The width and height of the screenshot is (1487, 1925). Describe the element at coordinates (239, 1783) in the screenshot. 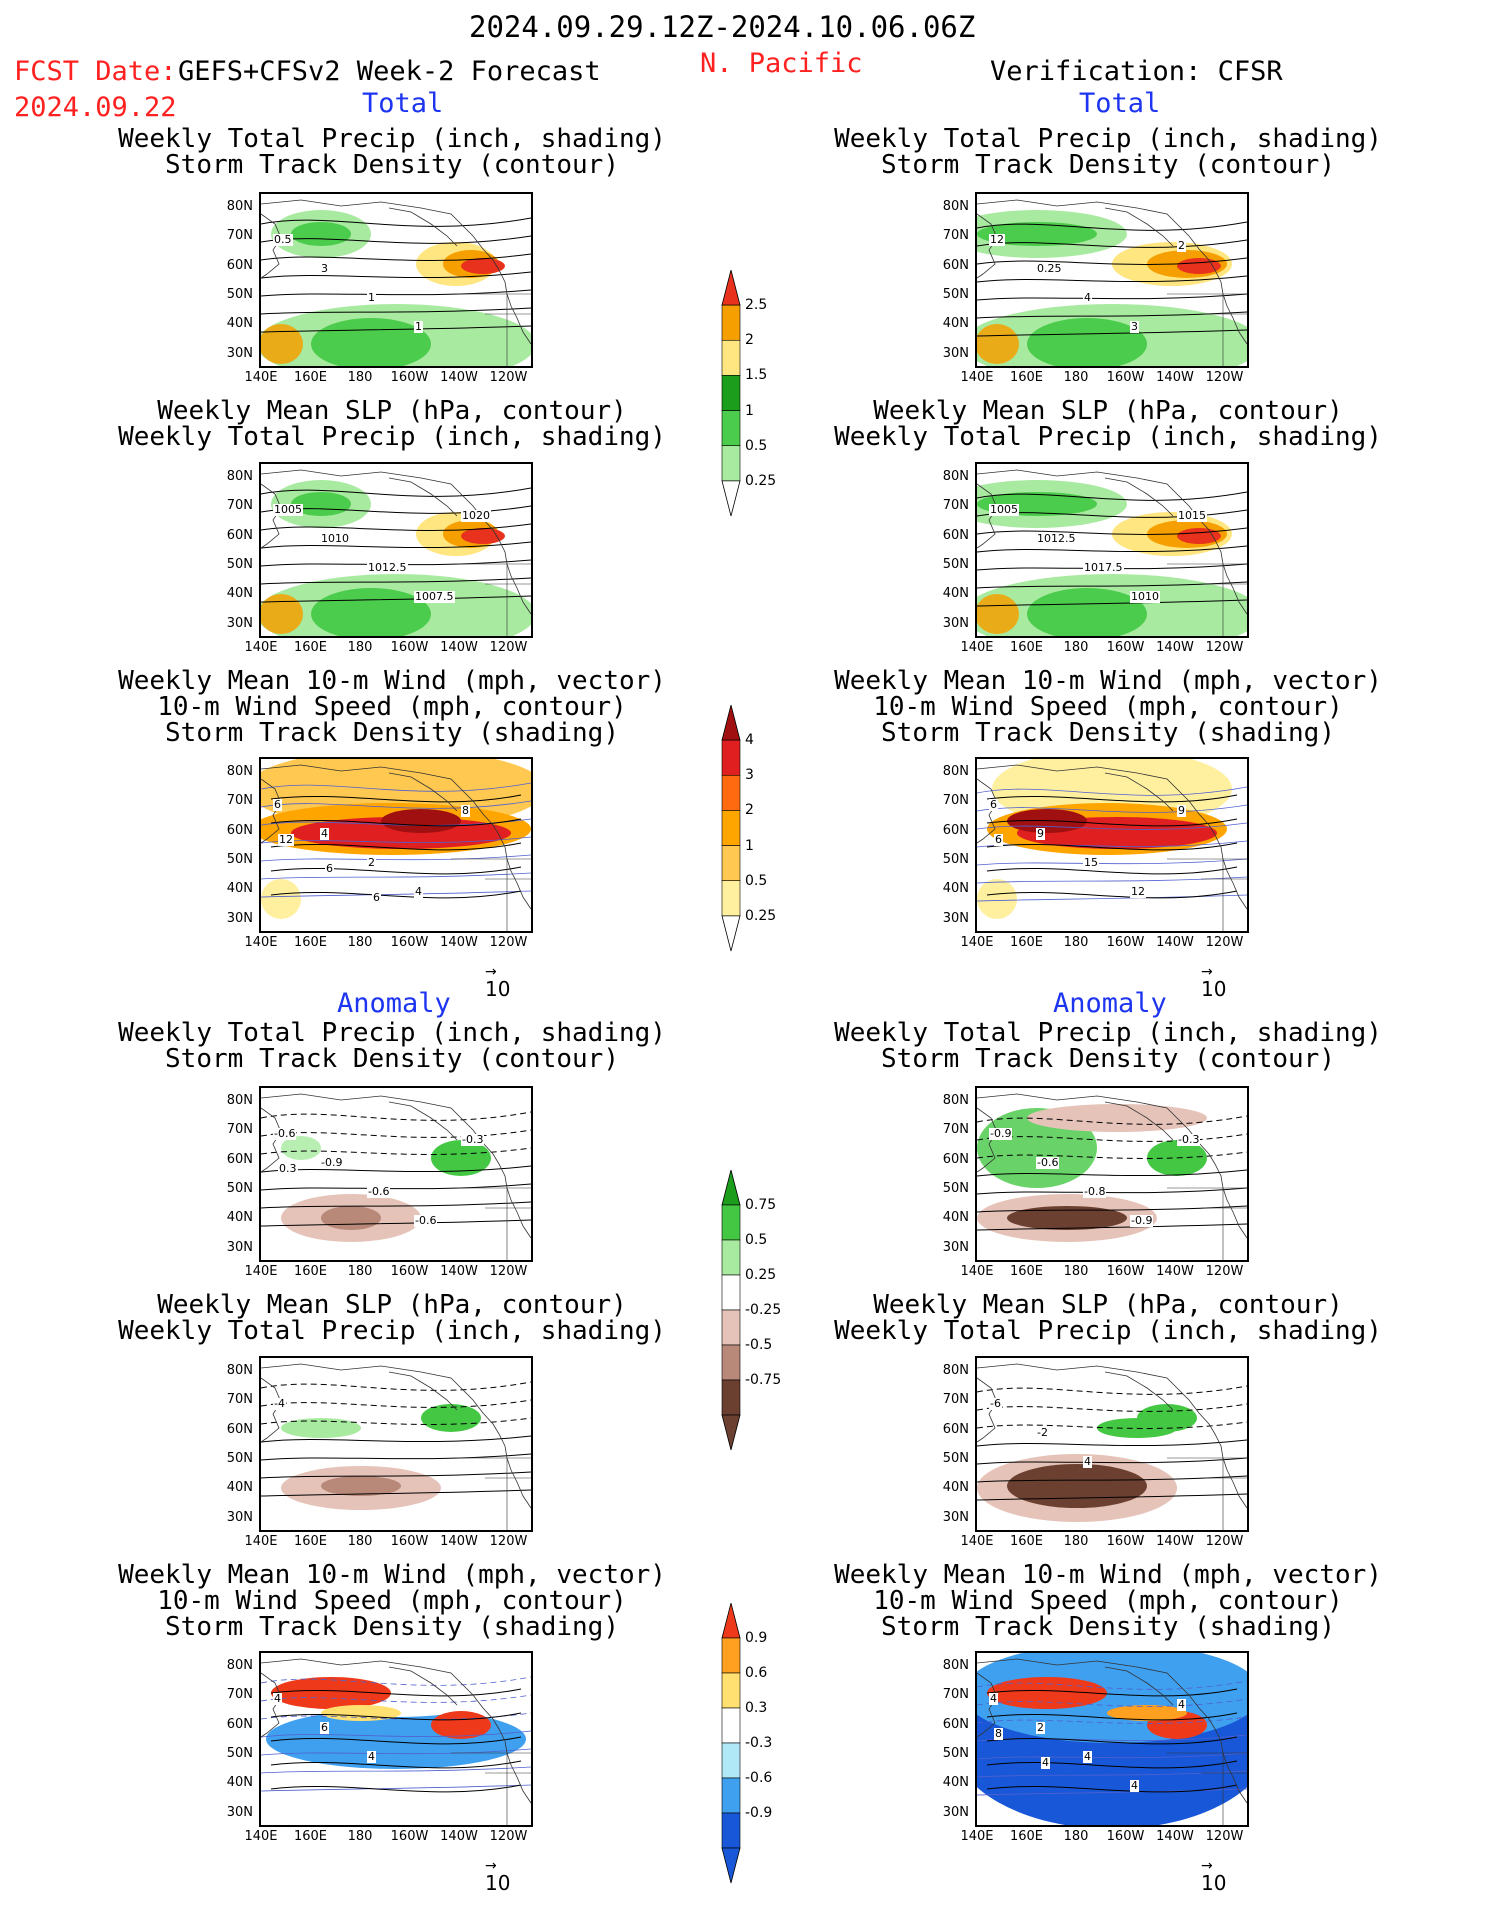

I see `lat-tick-label: 40N` at that location.